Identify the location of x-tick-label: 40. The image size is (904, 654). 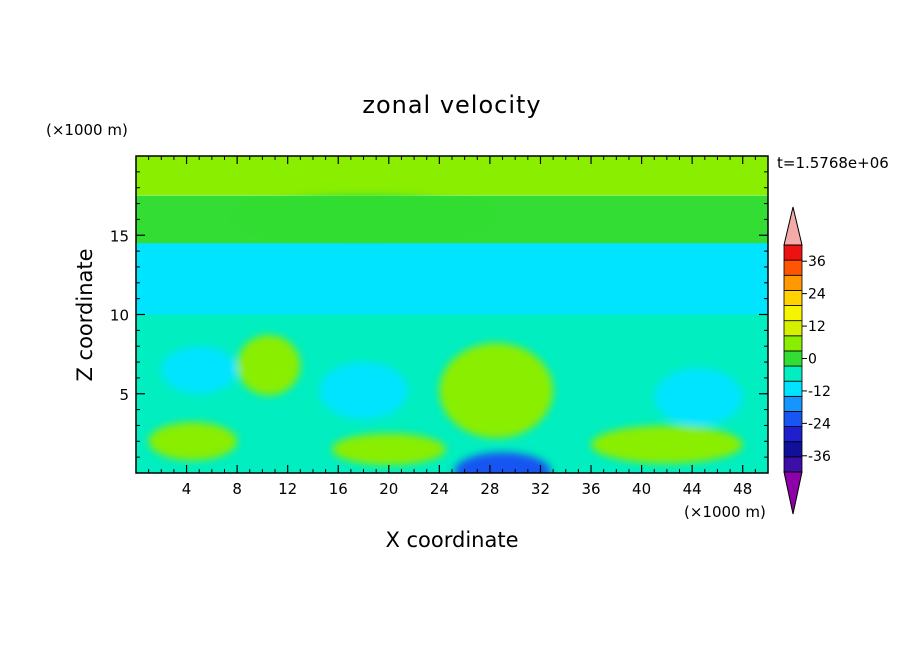
(641, 489).